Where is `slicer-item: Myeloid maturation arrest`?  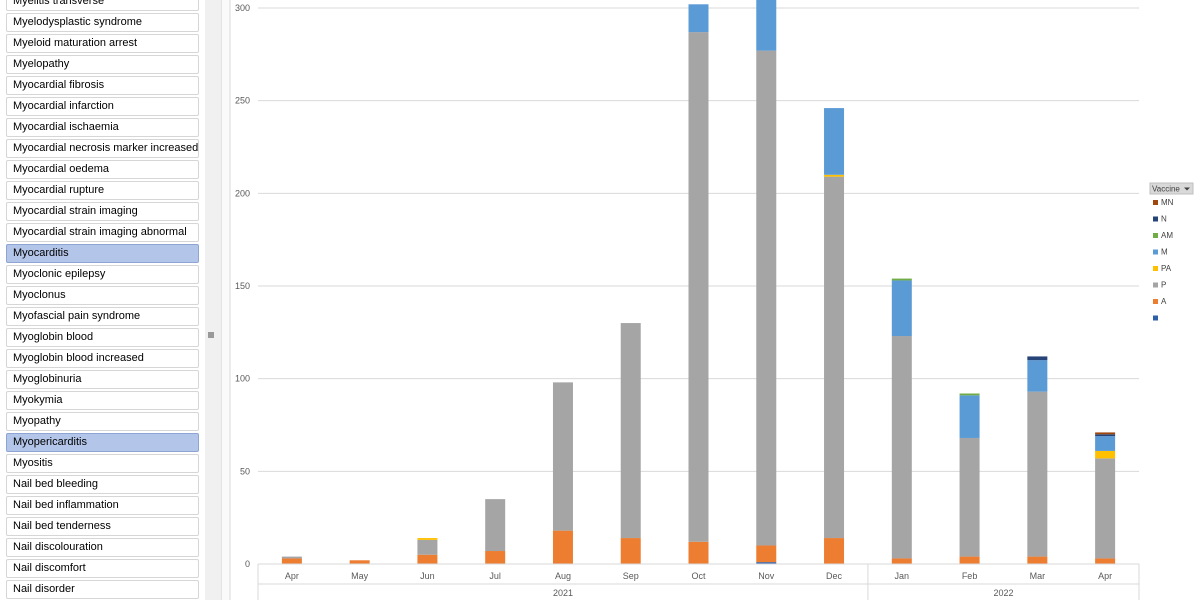
slicer-item: Myeloid maturation arrest is located at coordinates (102, 43).